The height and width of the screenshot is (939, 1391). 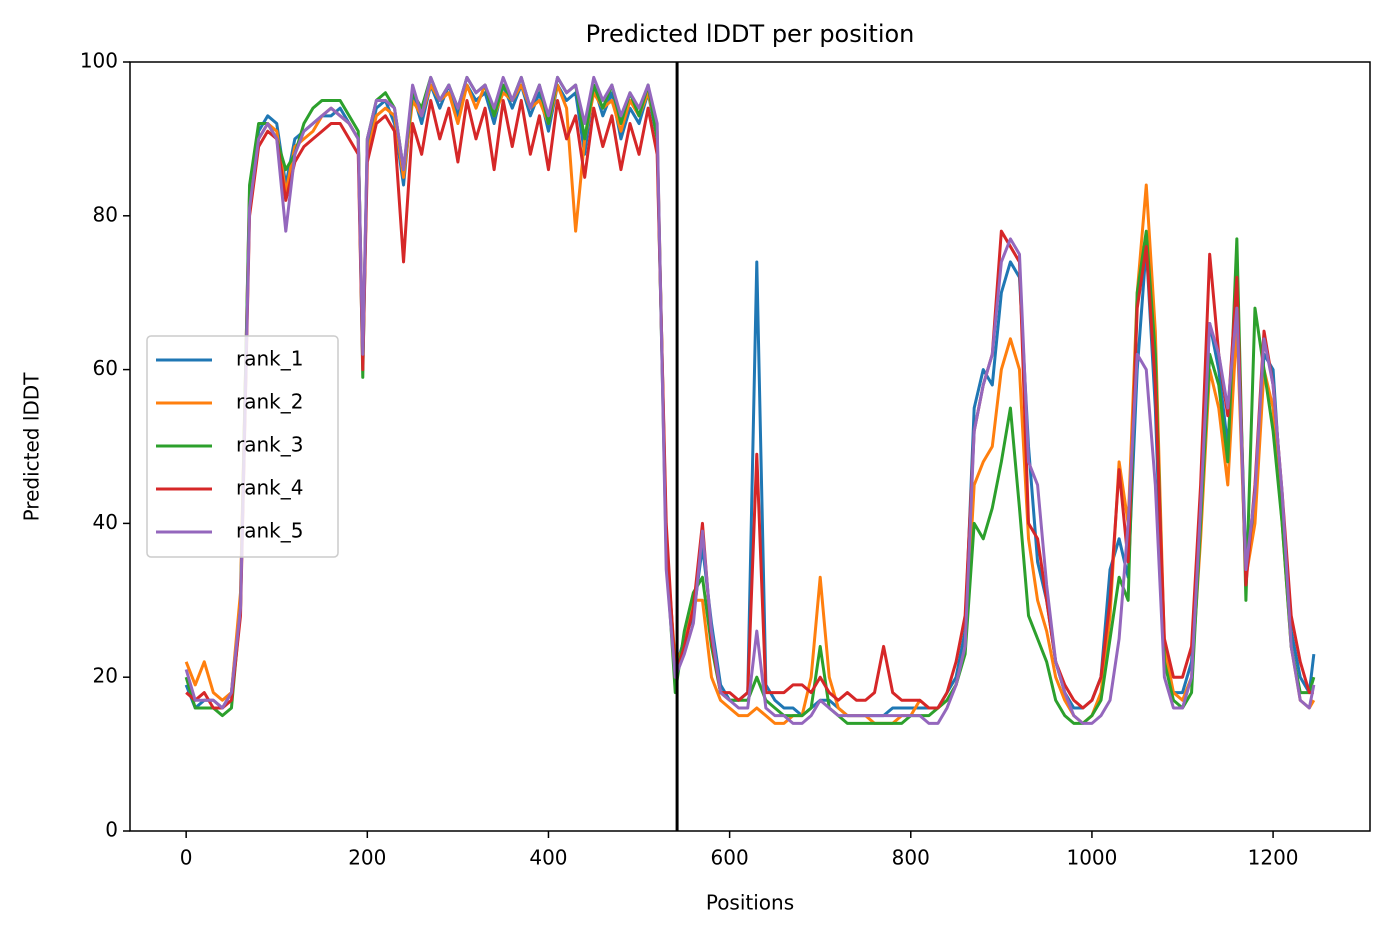 What do you see at coordinates (1091, 858) in the screenshot?
I see `x-tick-label: 1000` at bounding box center [1091, 858].